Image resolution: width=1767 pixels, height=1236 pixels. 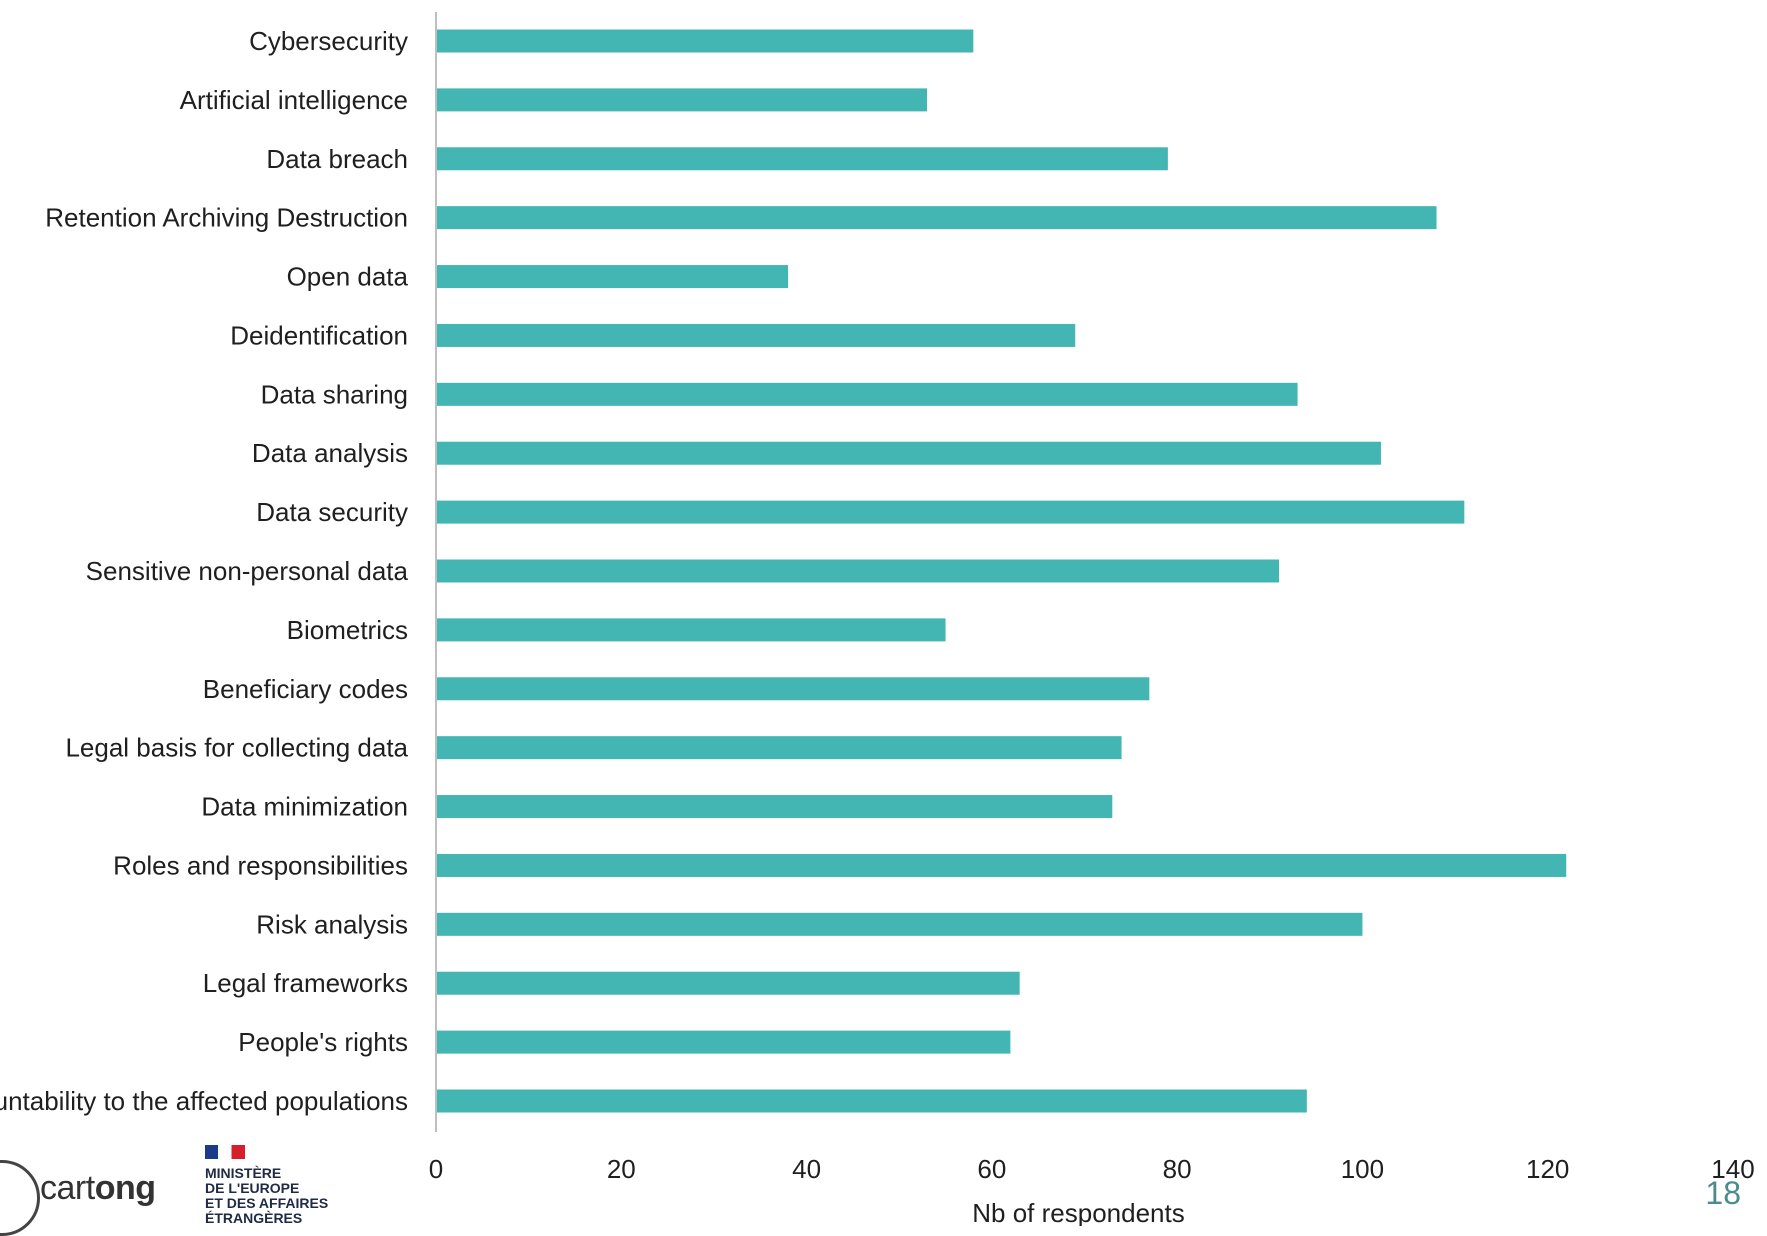 I want to click on category-label: Artificial intelligence, so click(x=294, y=100).